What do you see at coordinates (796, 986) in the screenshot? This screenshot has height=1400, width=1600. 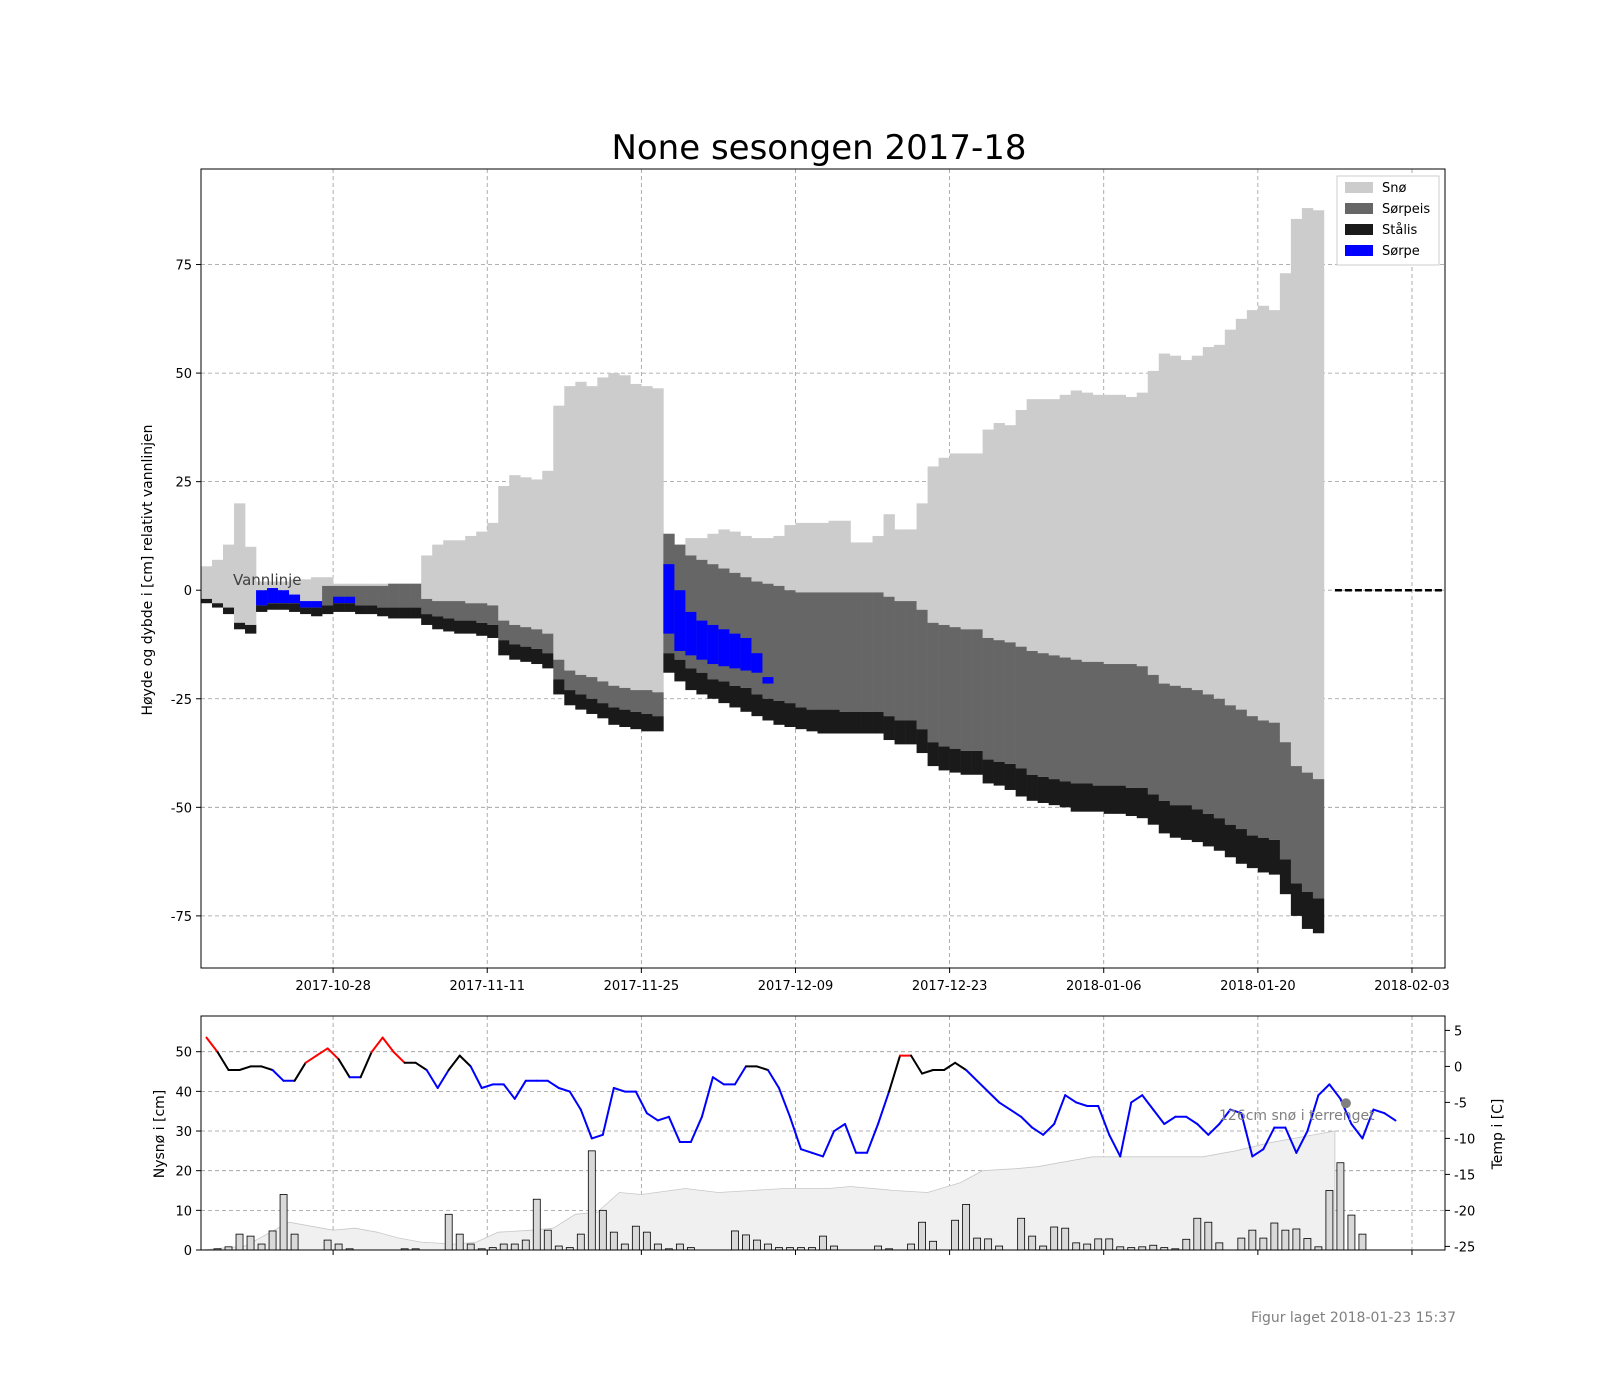 I see `top-x-tick-label: 2017-12-09` at bounding box center [796, 986].